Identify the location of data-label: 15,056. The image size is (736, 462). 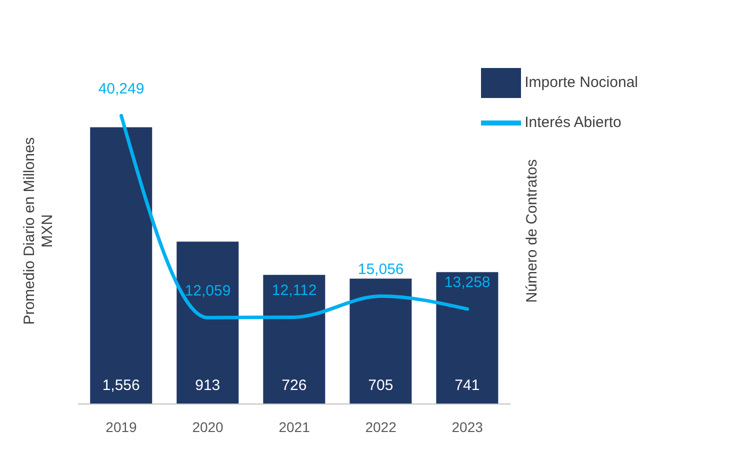
(381, 269).